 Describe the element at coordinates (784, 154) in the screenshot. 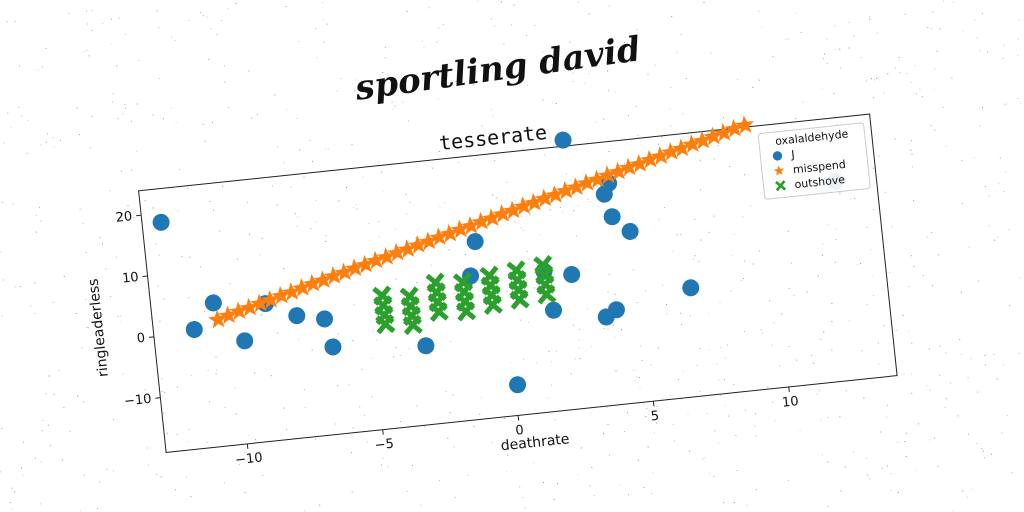

I see `legend-entry-J: J` at that location.